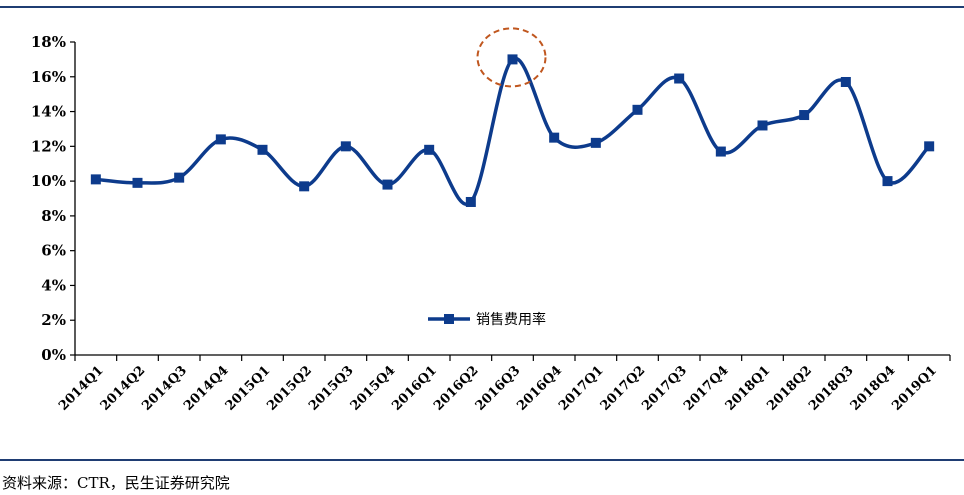  What do you see at coordinates (53, 355) in the screenshot?
I see `y-tick-label: 0%` at bounding box center [53, 355].